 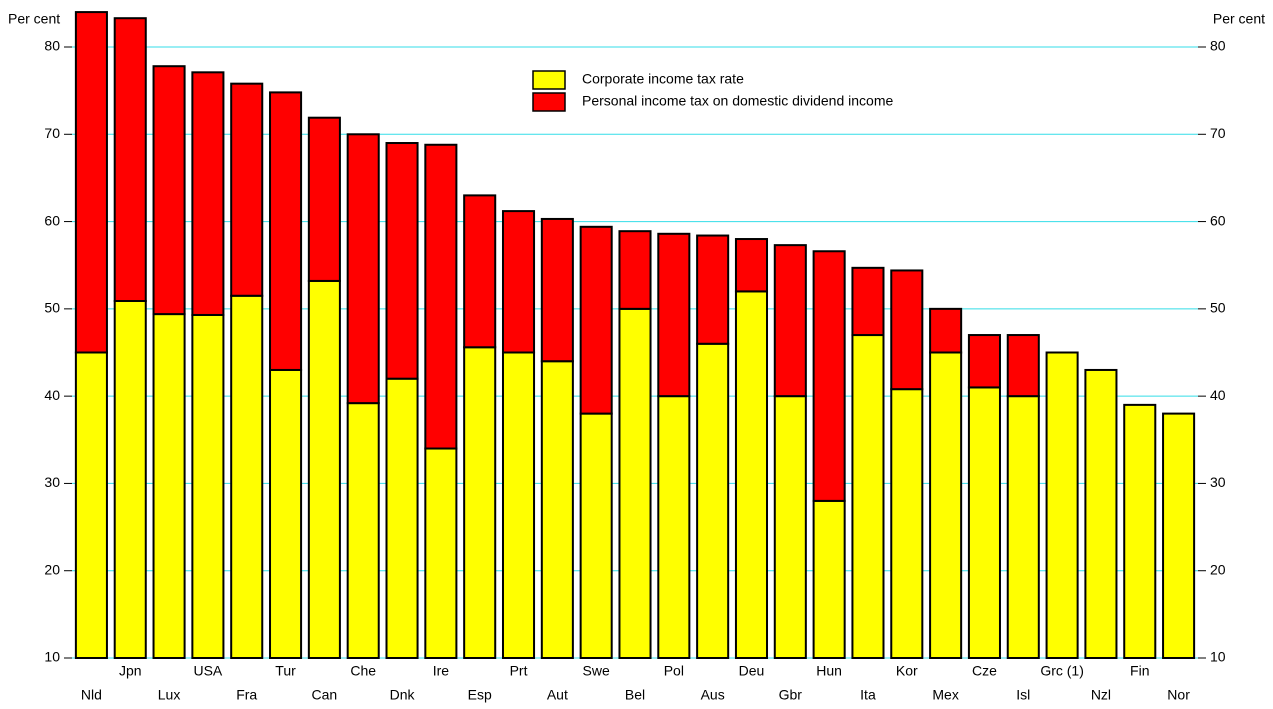 I want to click on x-tick-label: Nzl, so click(x=1101, y=695).